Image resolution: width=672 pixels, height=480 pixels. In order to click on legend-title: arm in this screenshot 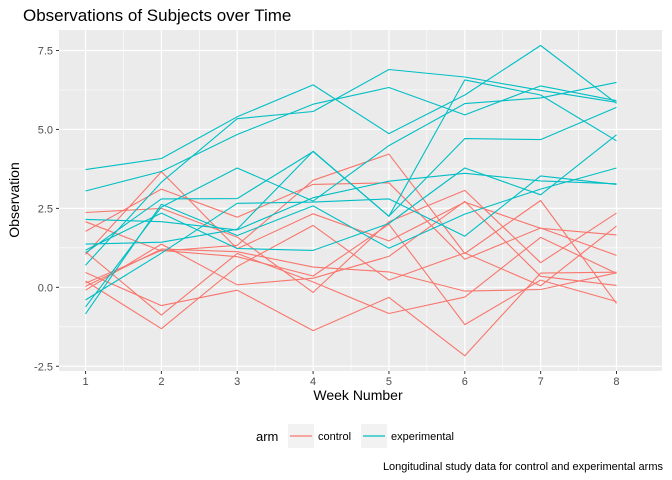, I will do `click(267, 436)`.